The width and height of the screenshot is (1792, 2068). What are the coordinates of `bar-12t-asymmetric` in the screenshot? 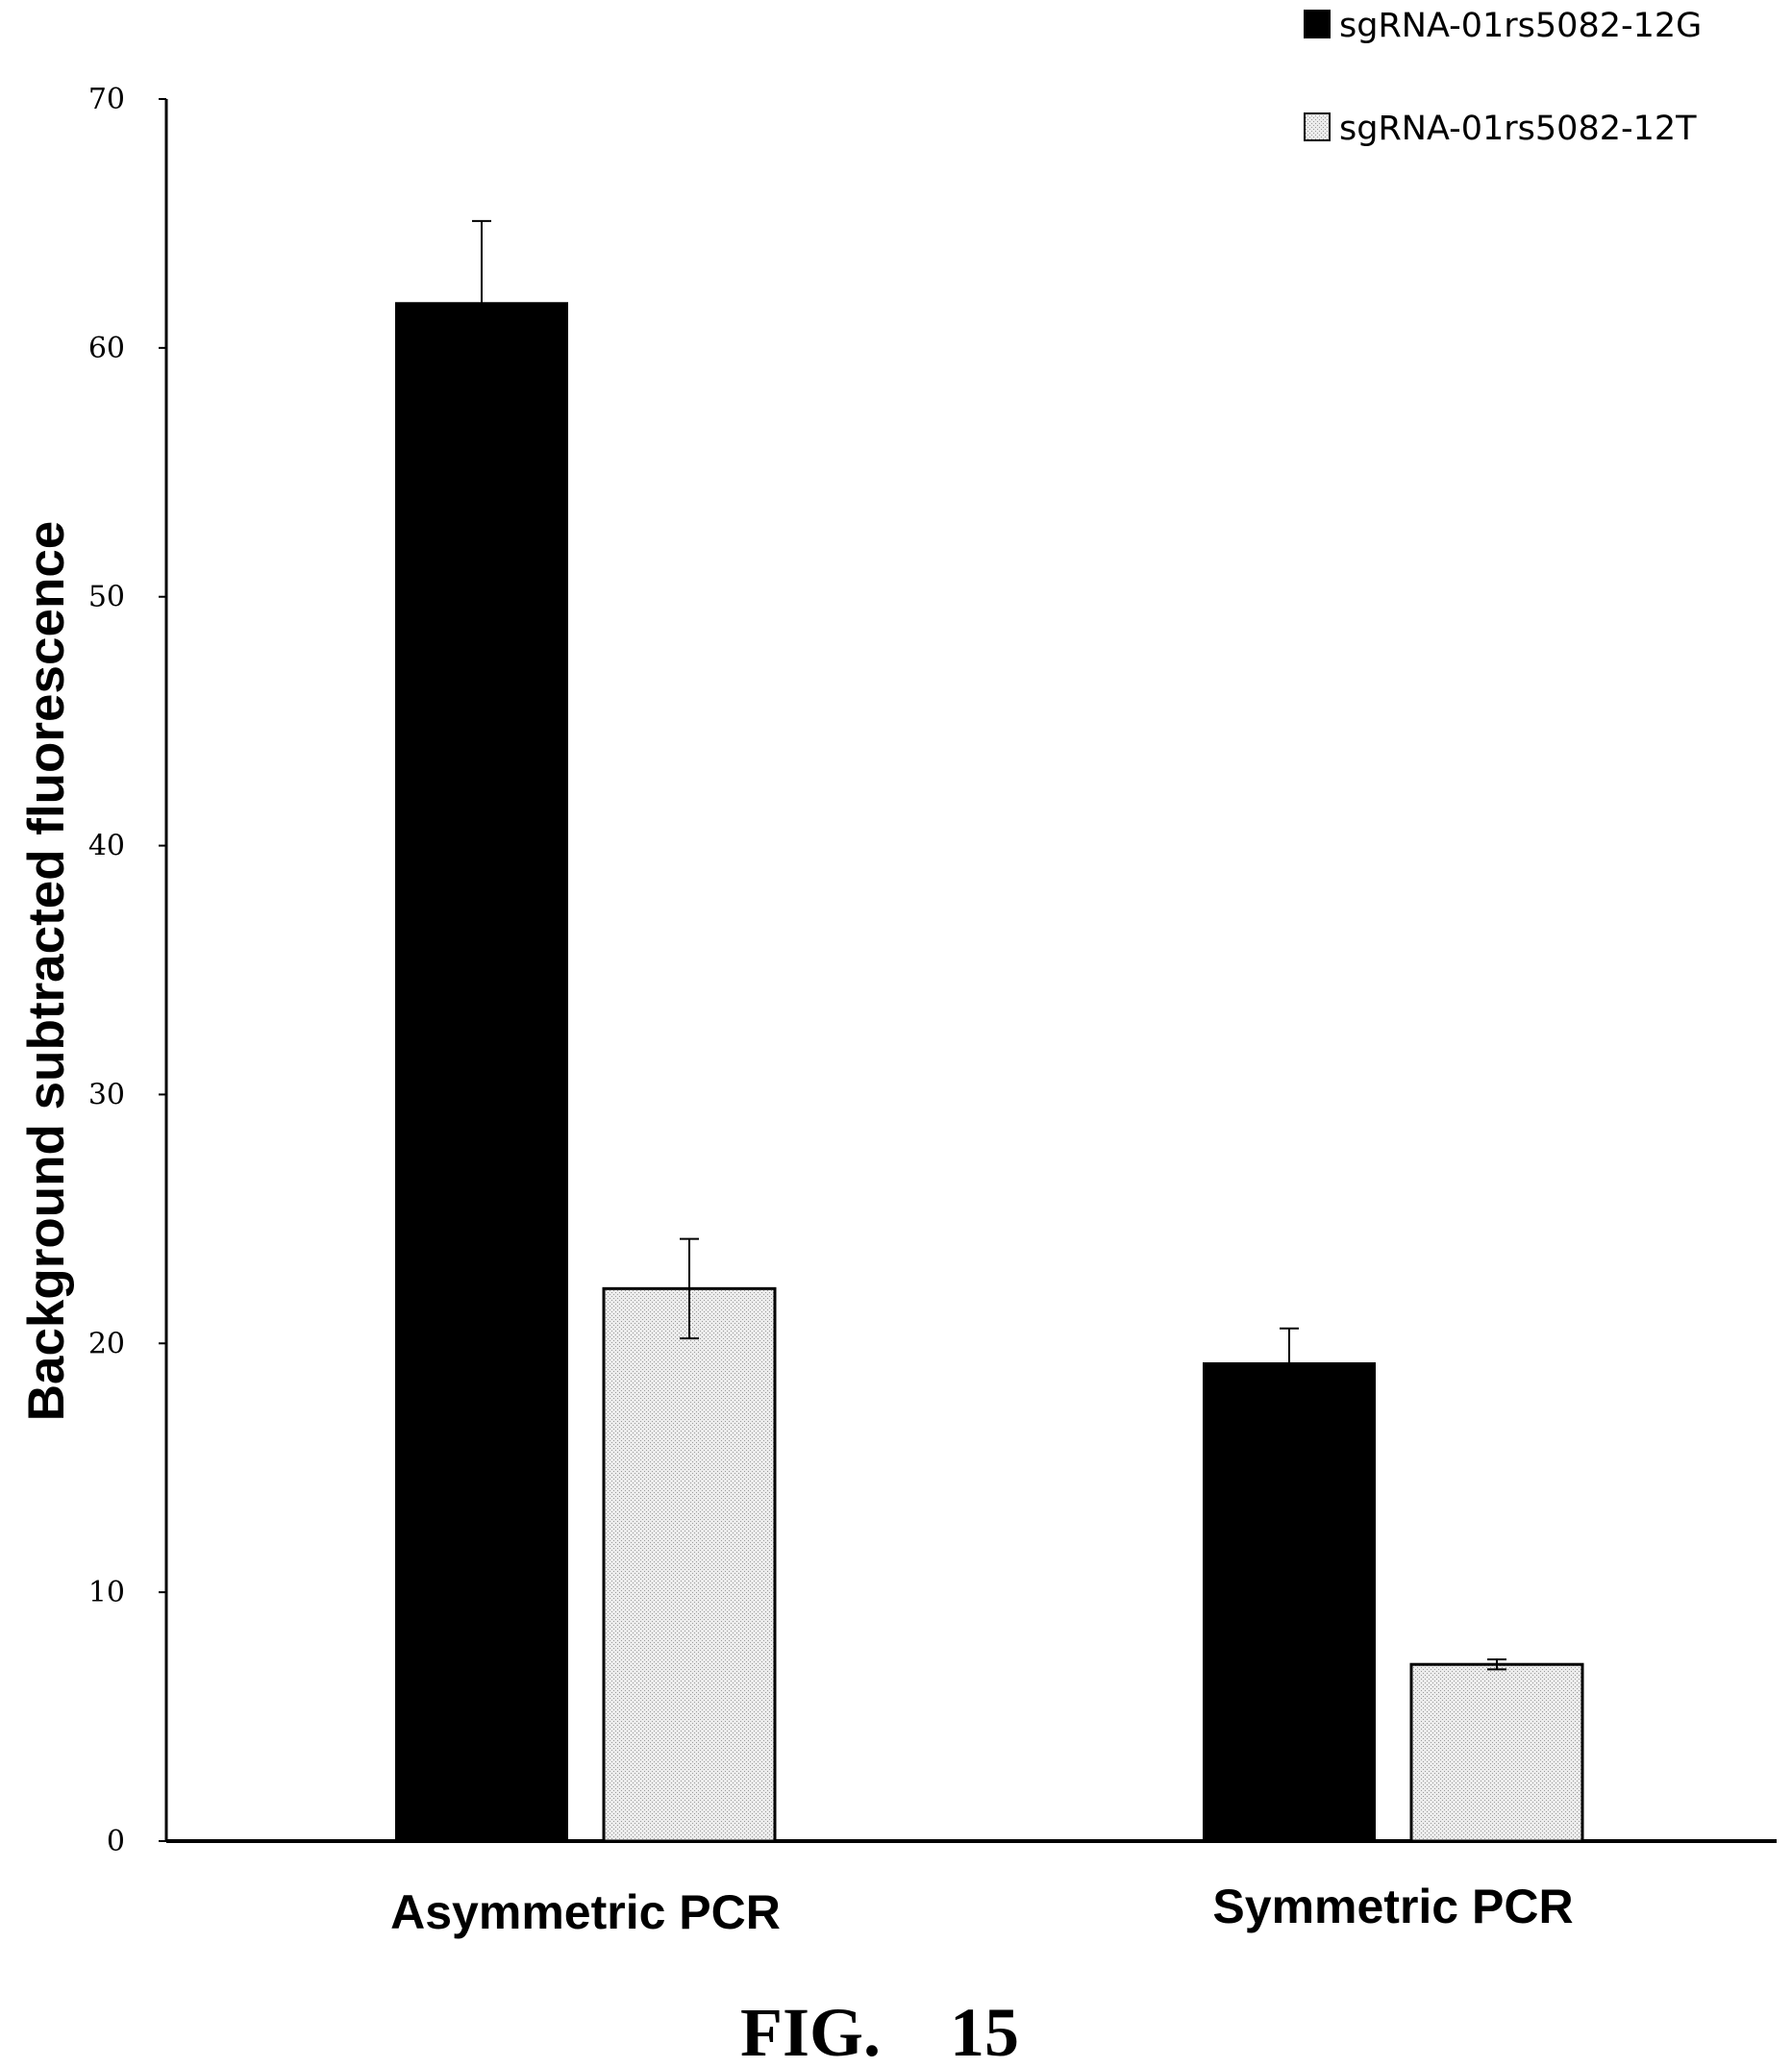 It's located at (689, 1564).